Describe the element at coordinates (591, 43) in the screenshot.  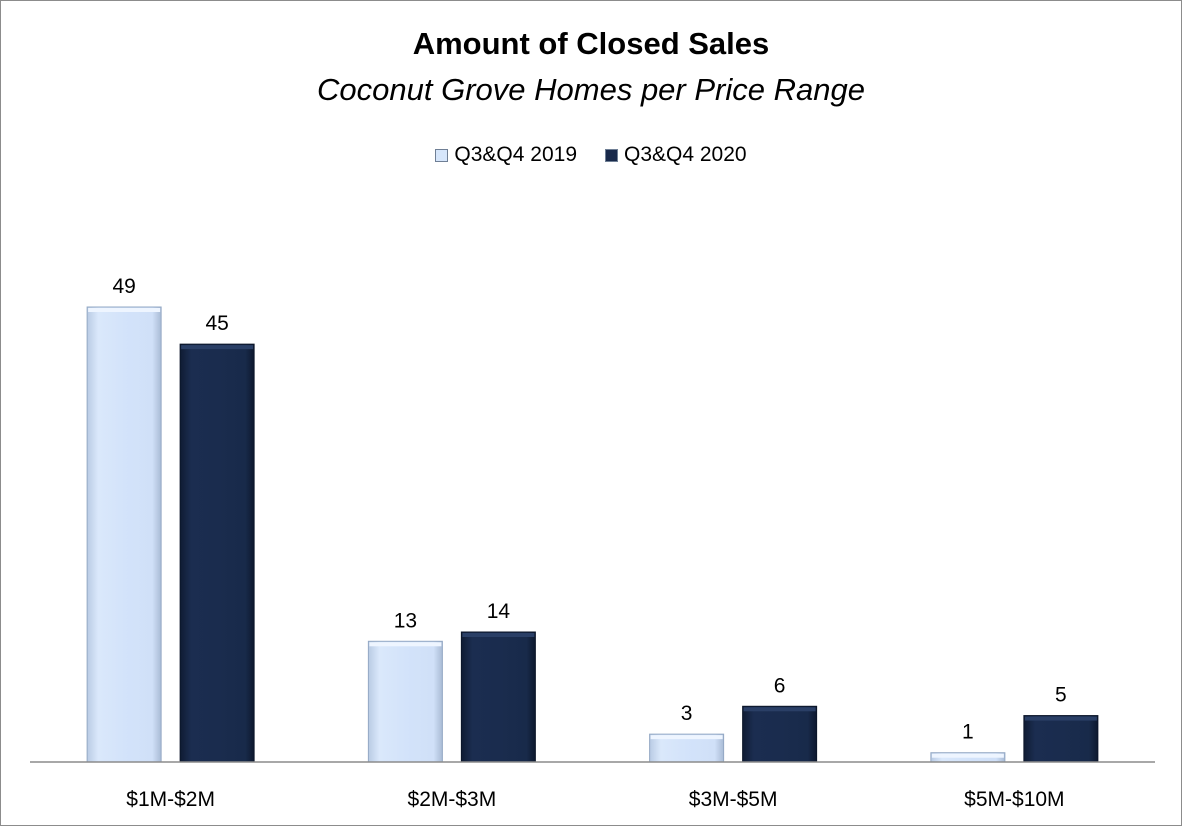
I see `chart-title: Amount of Closed Sales` at that location.